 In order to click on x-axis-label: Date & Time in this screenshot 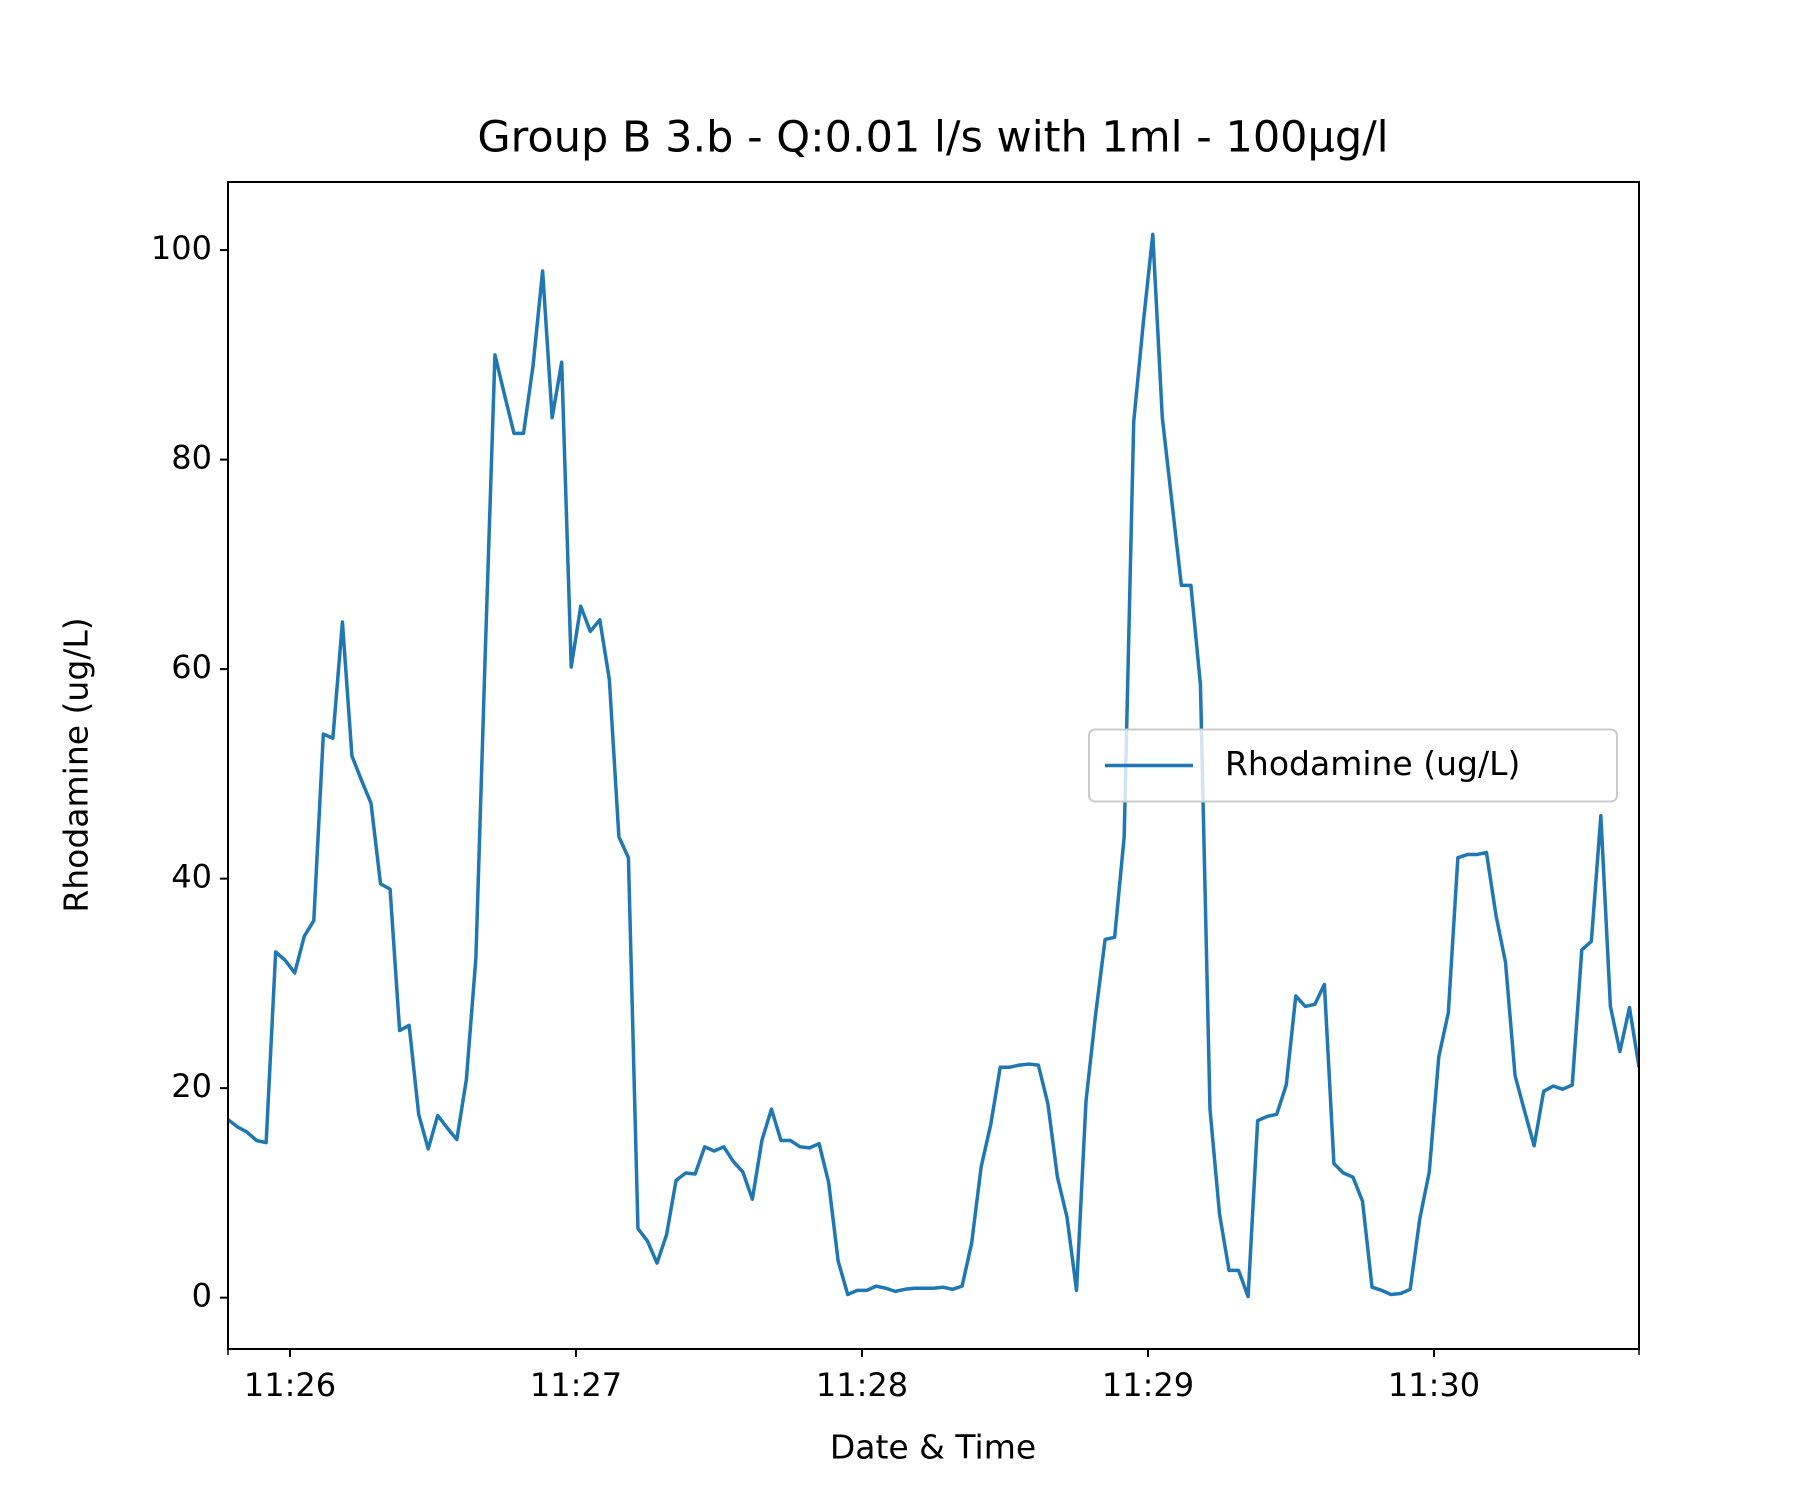, I will do `click(933, 1447)`.